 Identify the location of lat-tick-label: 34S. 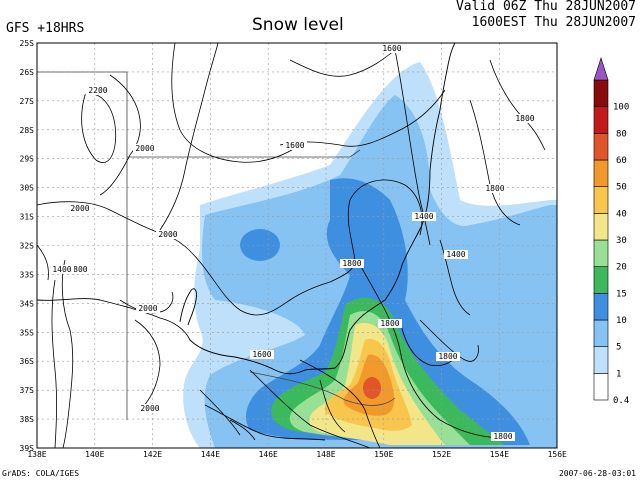
(27, 303).